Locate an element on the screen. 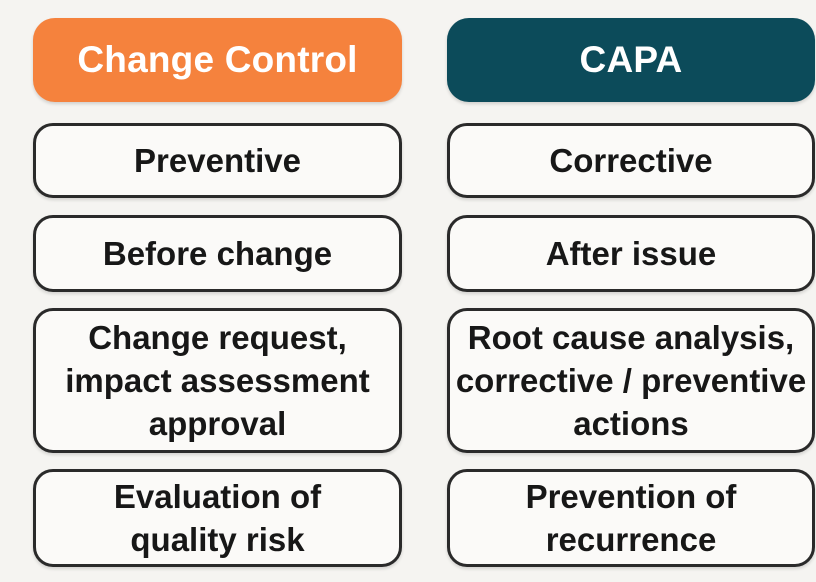 This screenshot has width=816, height=582. cell-line: actions is located at coordinates (631, 423).